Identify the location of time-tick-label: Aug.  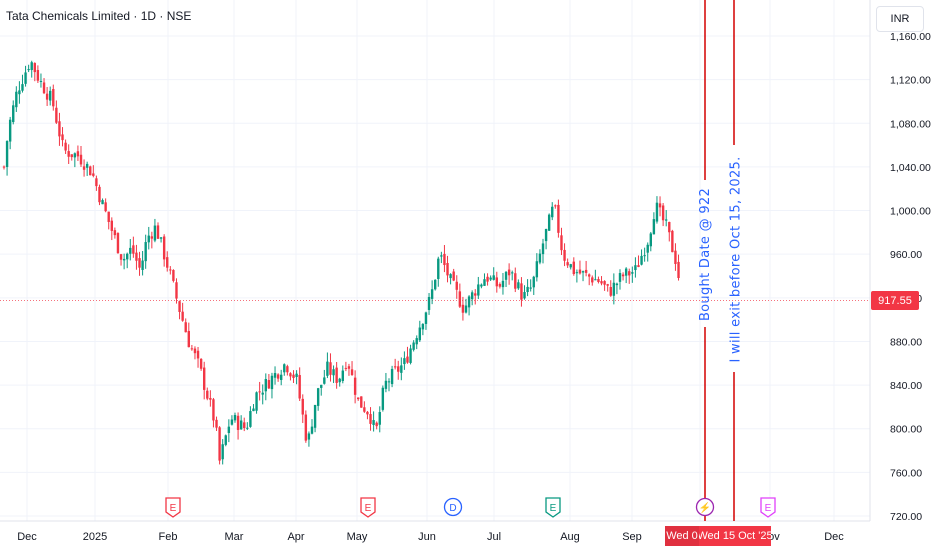
(570, 537).